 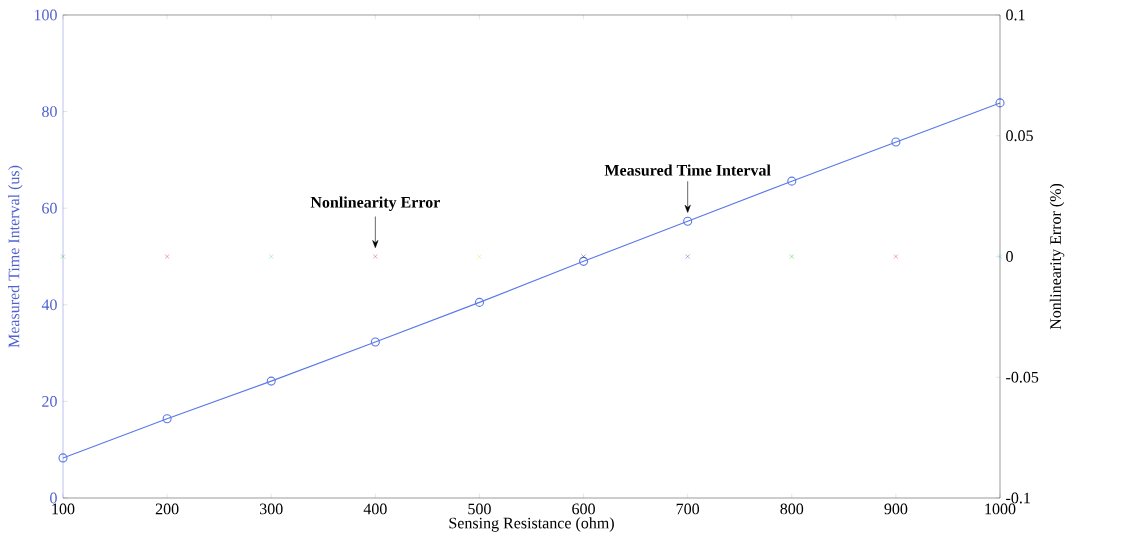 What do you see at coordinates (792, 509) in the screenshot?
I see `x-tick-label: 800` at bounding box center [792, 509].